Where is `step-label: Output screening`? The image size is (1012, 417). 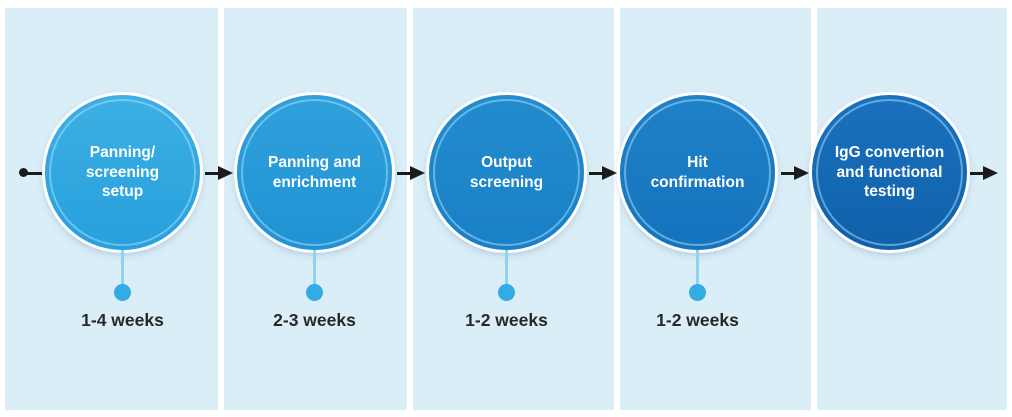 step-label: Output screening is located at coordinates (506, 172).